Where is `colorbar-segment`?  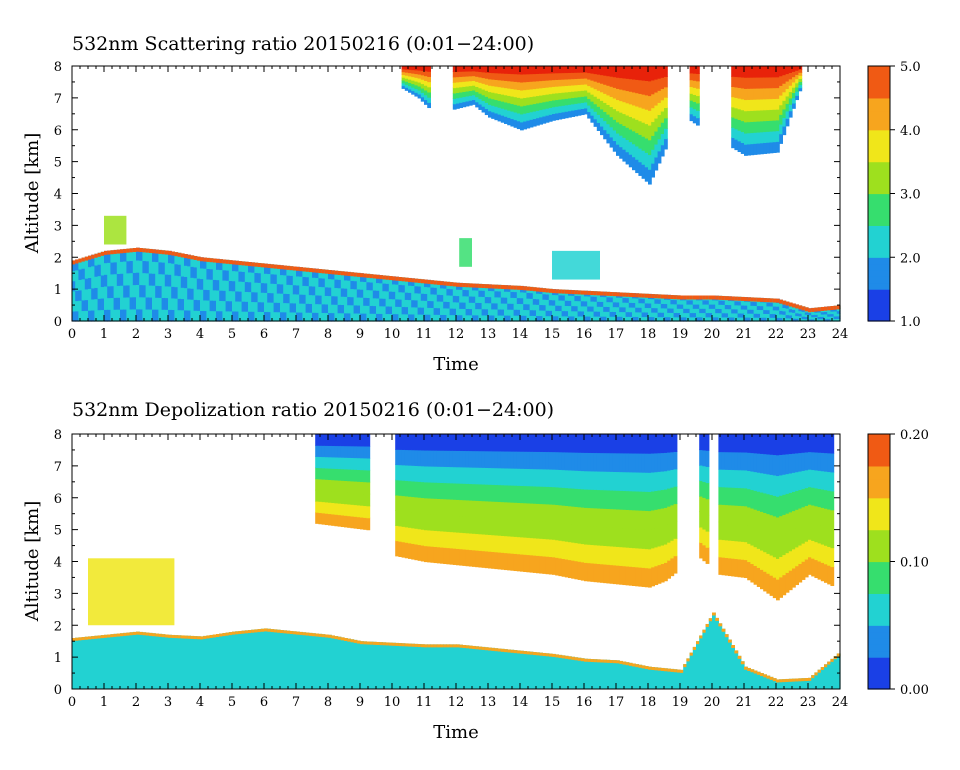 colorbar-segment is located at coordinates (879, 584).